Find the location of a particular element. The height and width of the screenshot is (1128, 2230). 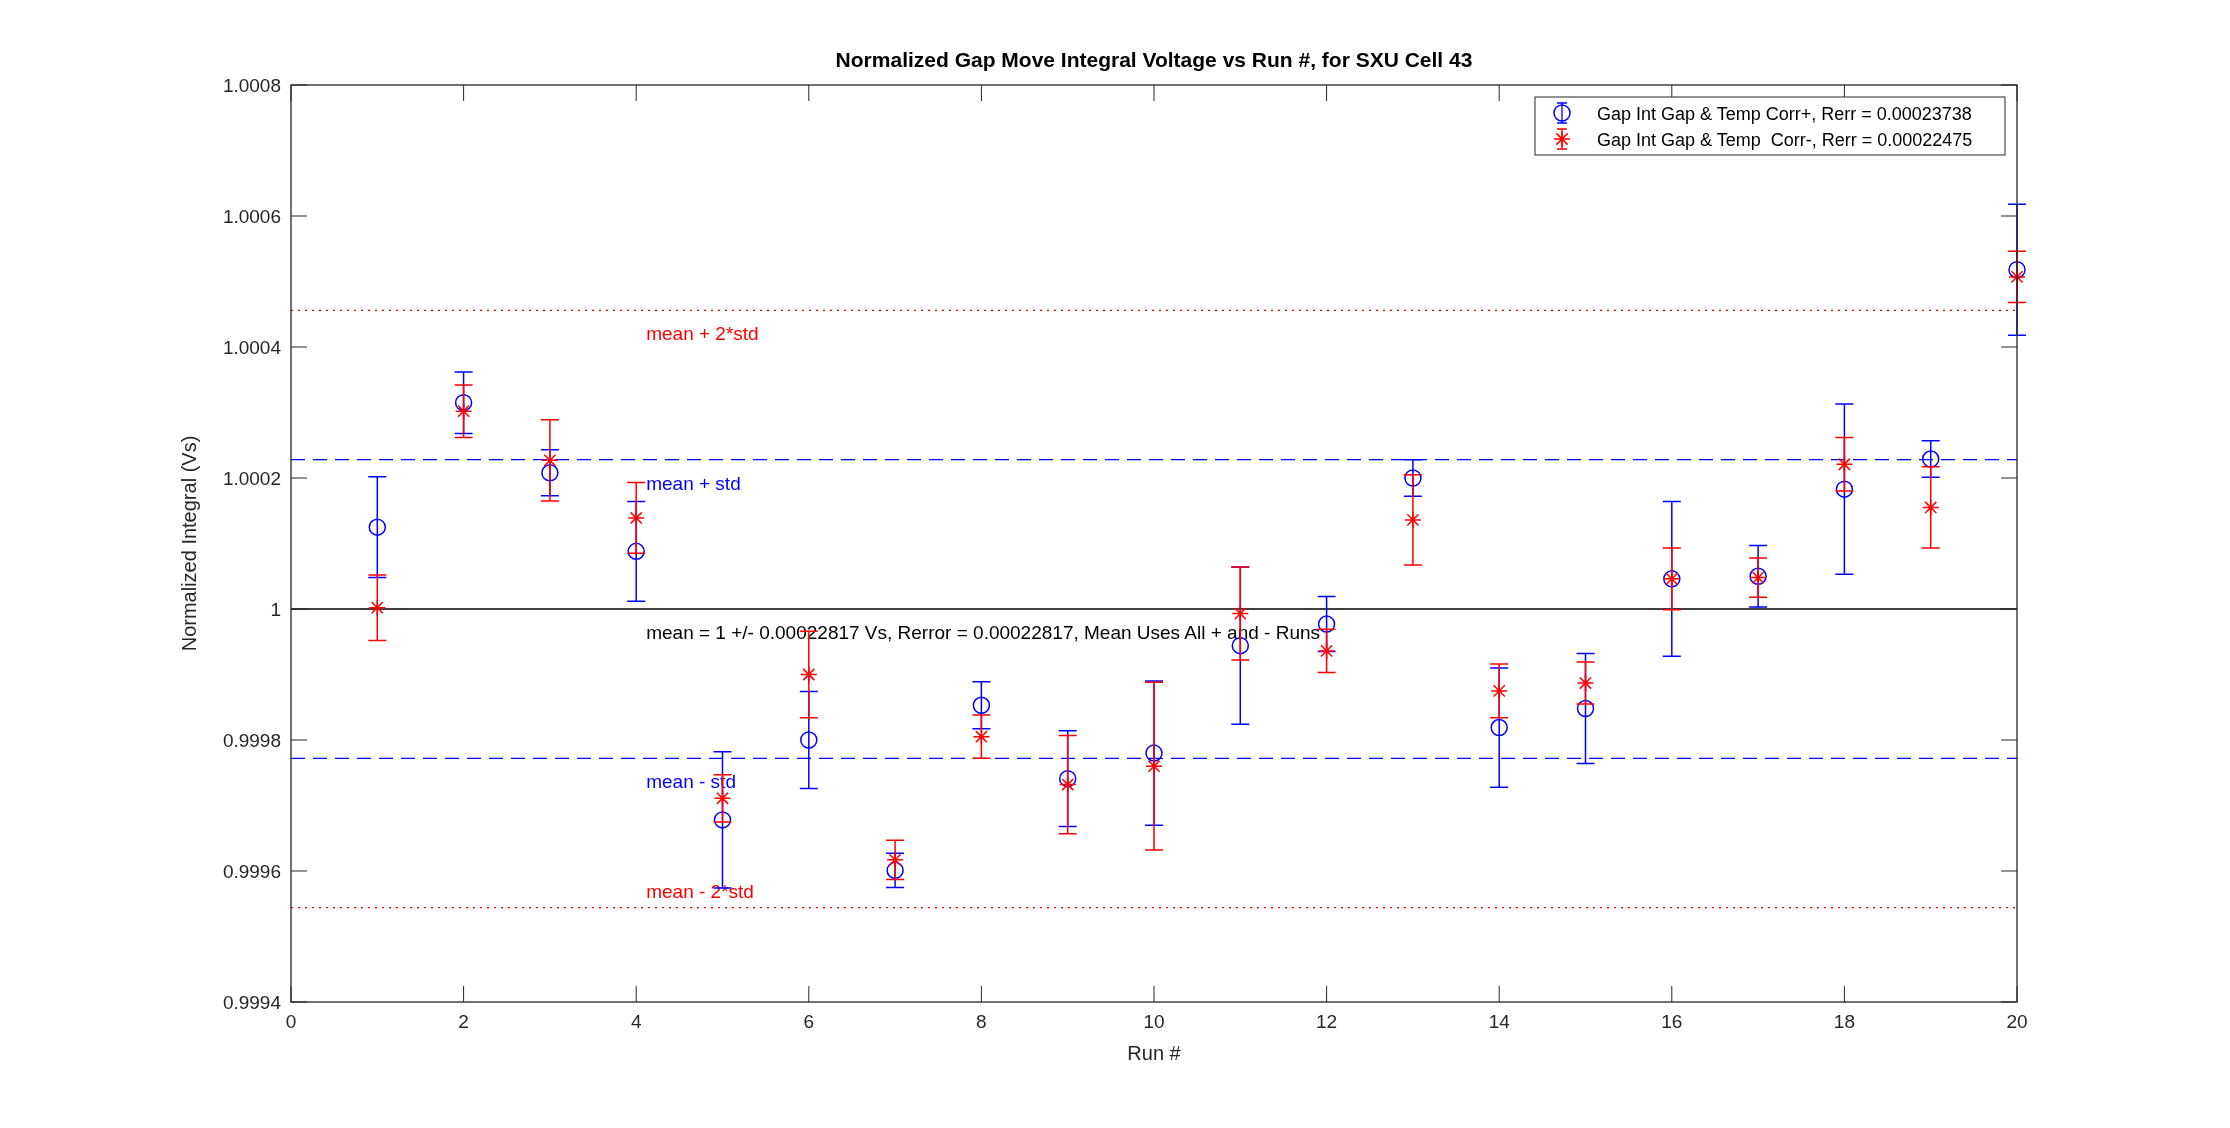

x-tick-label: 10 is located at coordinates (1154, 1021).